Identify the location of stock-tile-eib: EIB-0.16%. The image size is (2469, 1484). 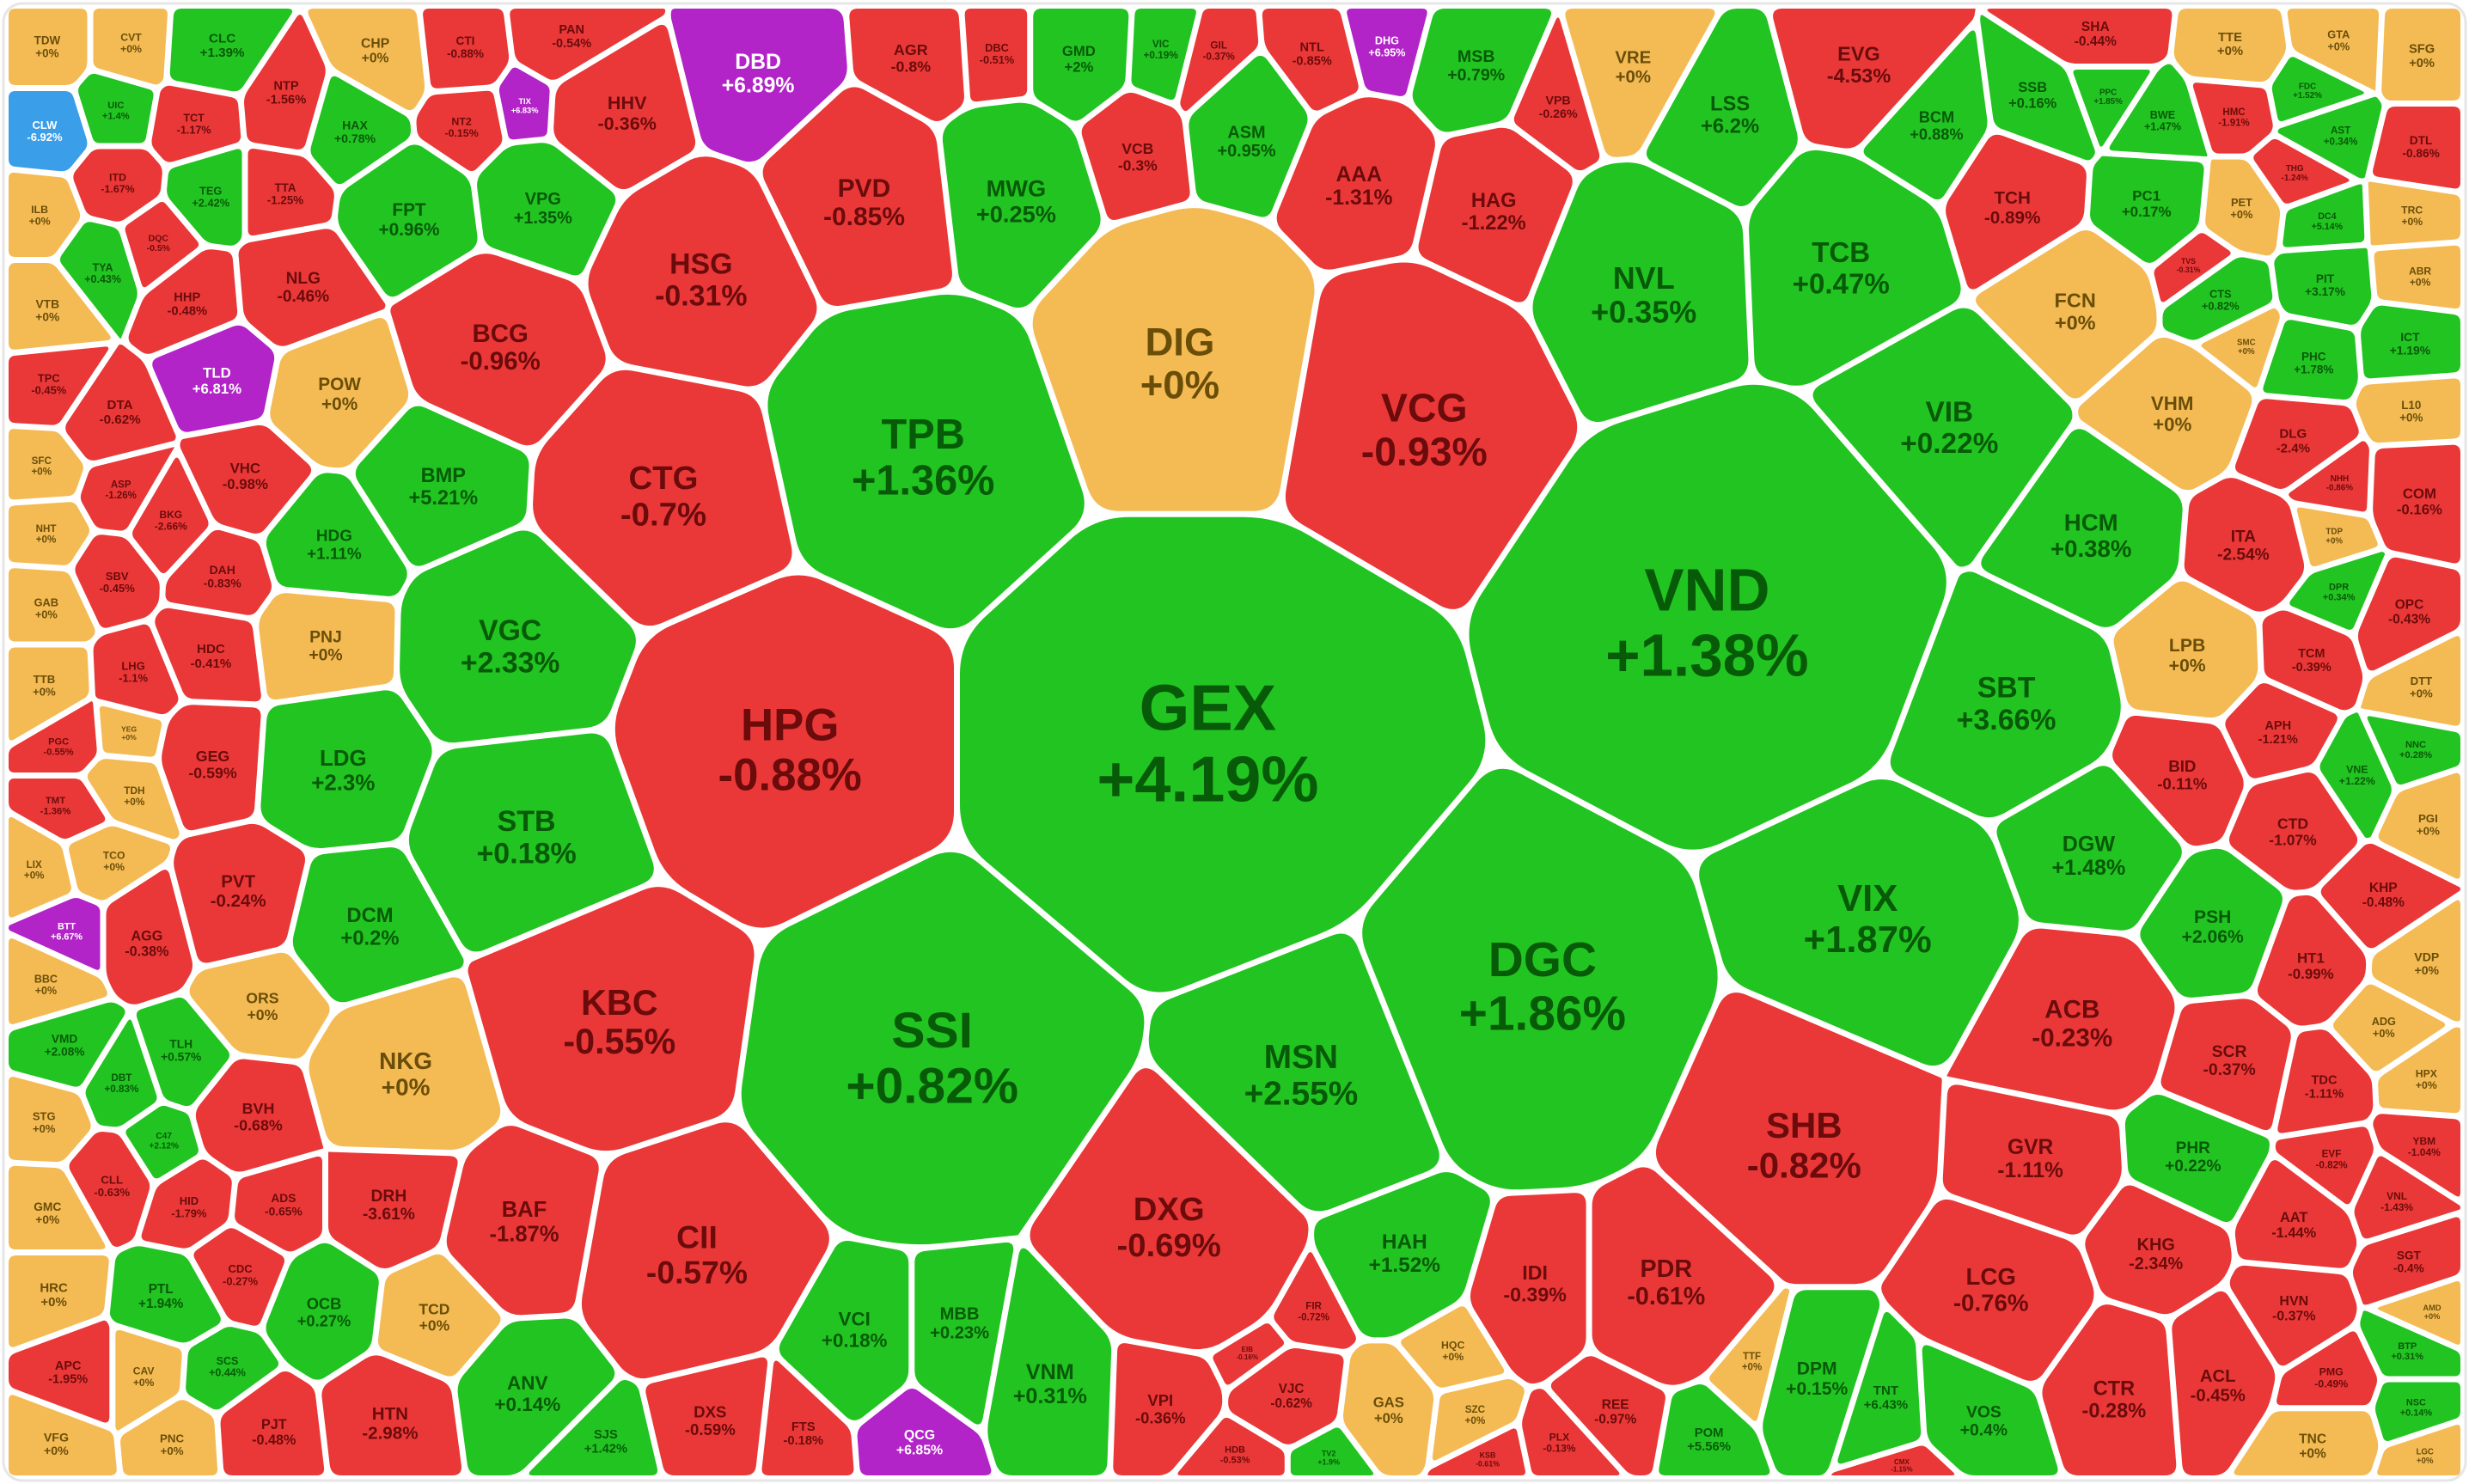
(1249, 1354).